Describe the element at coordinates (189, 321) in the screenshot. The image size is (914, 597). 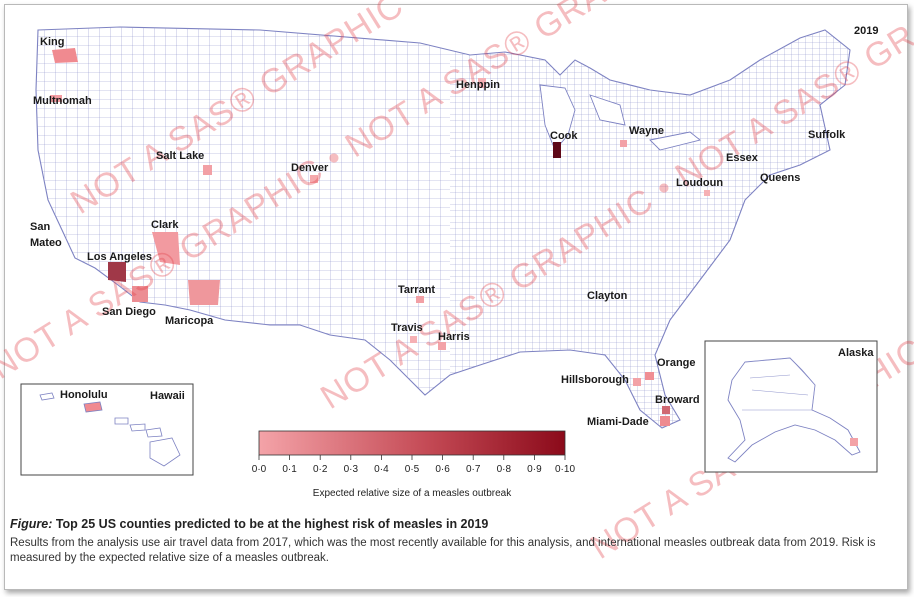
I see `label-maricopa: Maricopa` at that location.